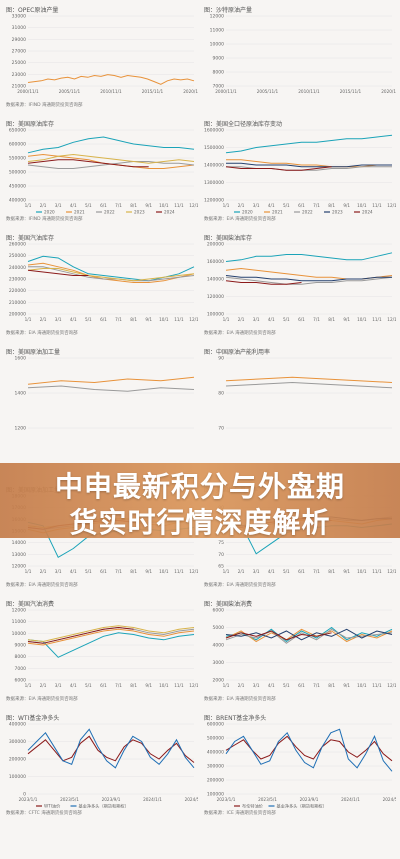 The width and height of the screenshot is (400, 859). What do you see at coordinates (228, 238) in the screenshot?
I see `chart-title: 图：美国柴油库存` at bounding box center [228, 238].